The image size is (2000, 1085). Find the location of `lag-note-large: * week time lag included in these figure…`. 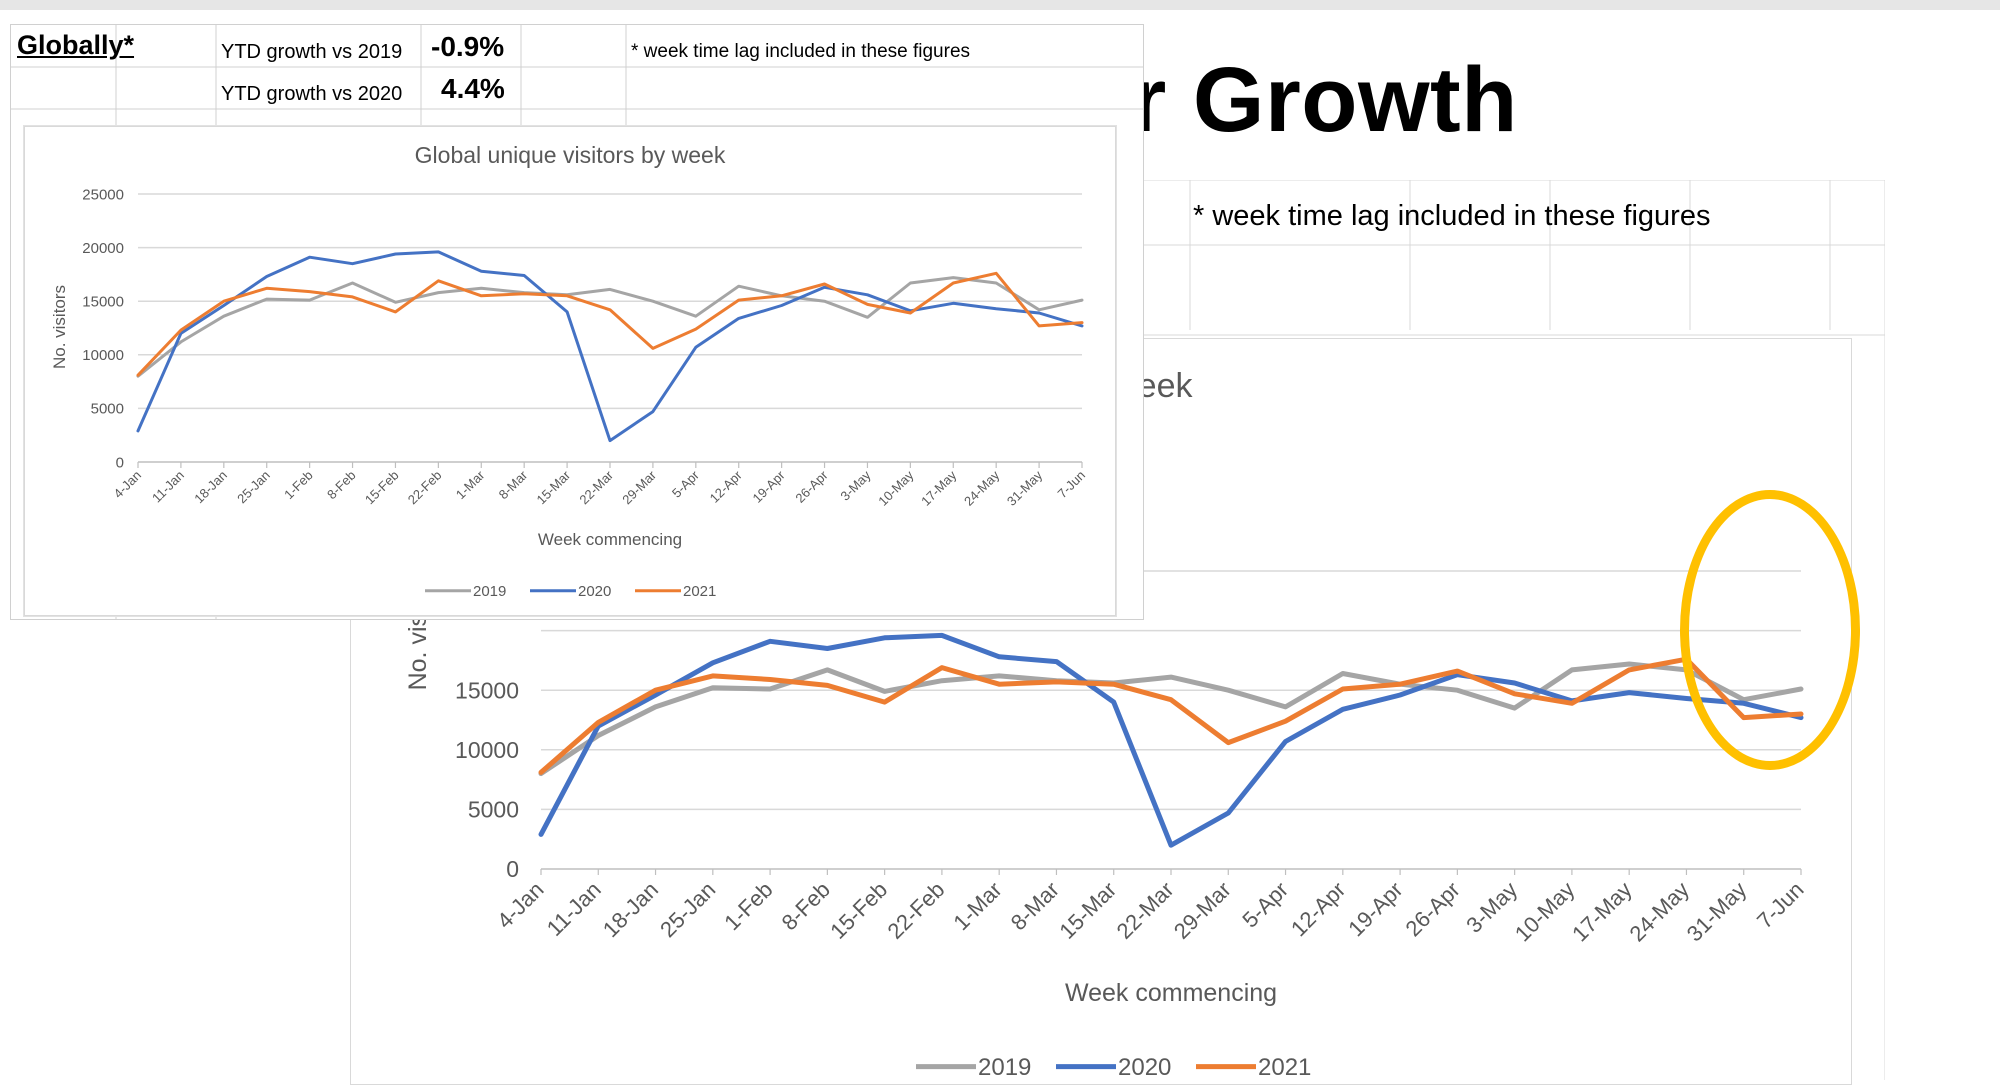

lag-note-large: * week time lag included in these figure… is located at coordinates (1452, 216).